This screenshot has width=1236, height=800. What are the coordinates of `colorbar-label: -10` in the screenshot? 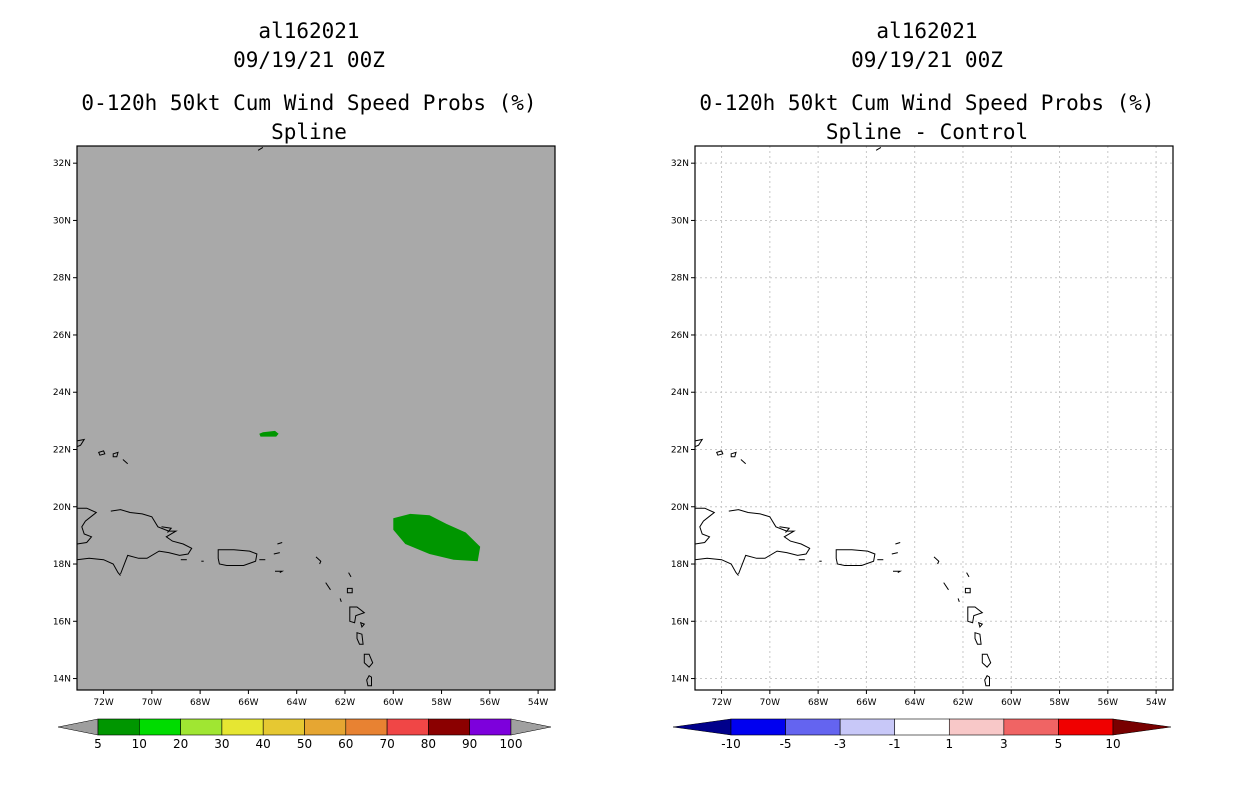 It's located at (731, 744).